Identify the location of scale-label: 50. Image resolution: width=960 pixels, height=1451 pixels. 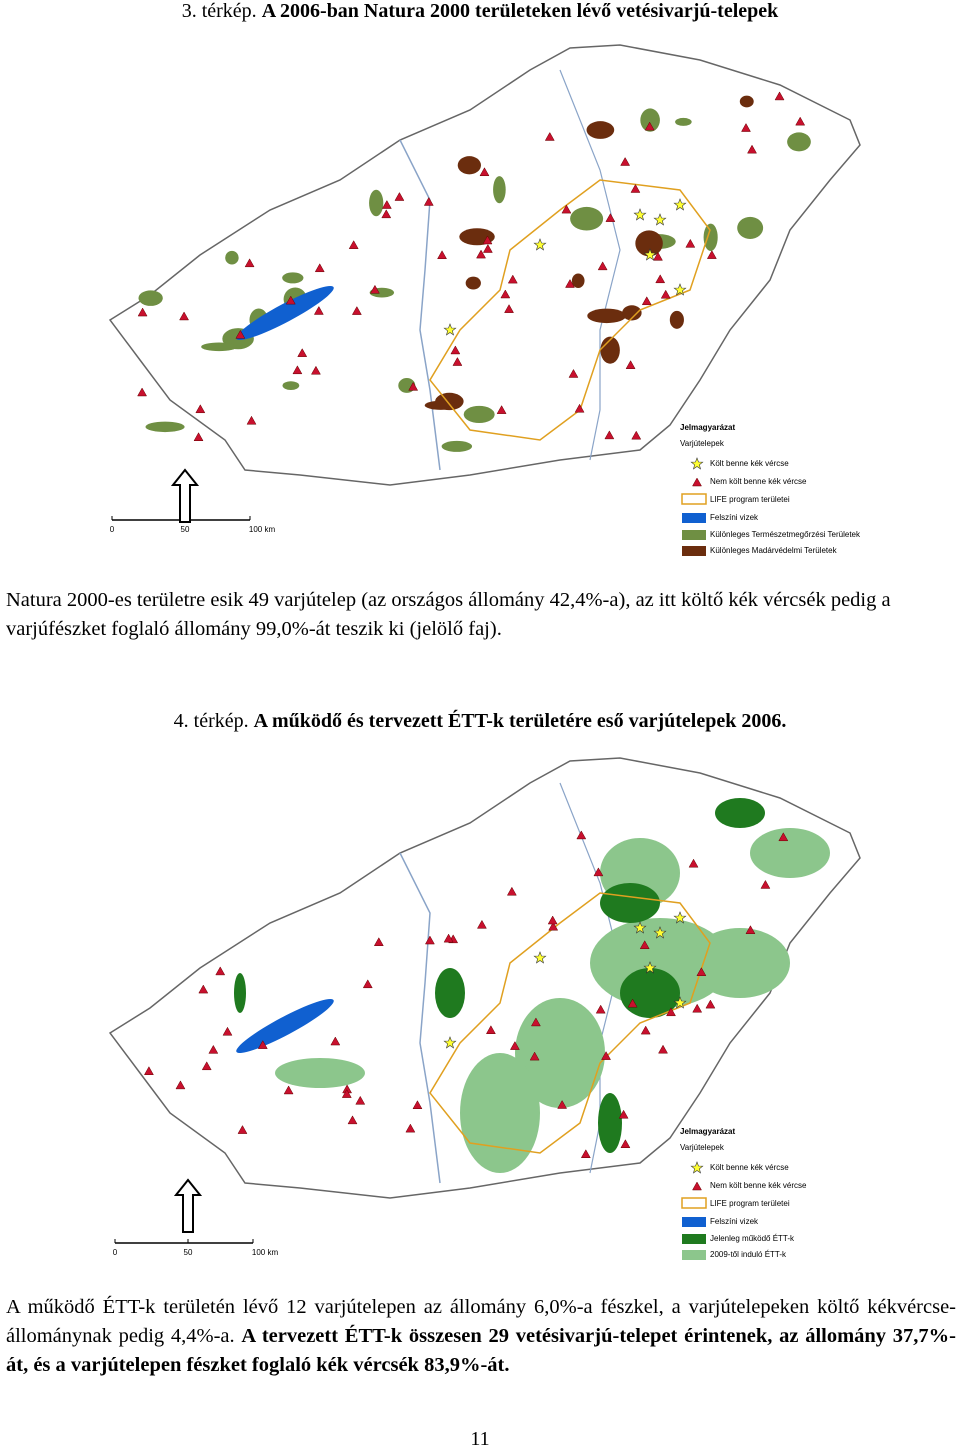
(185, 529).